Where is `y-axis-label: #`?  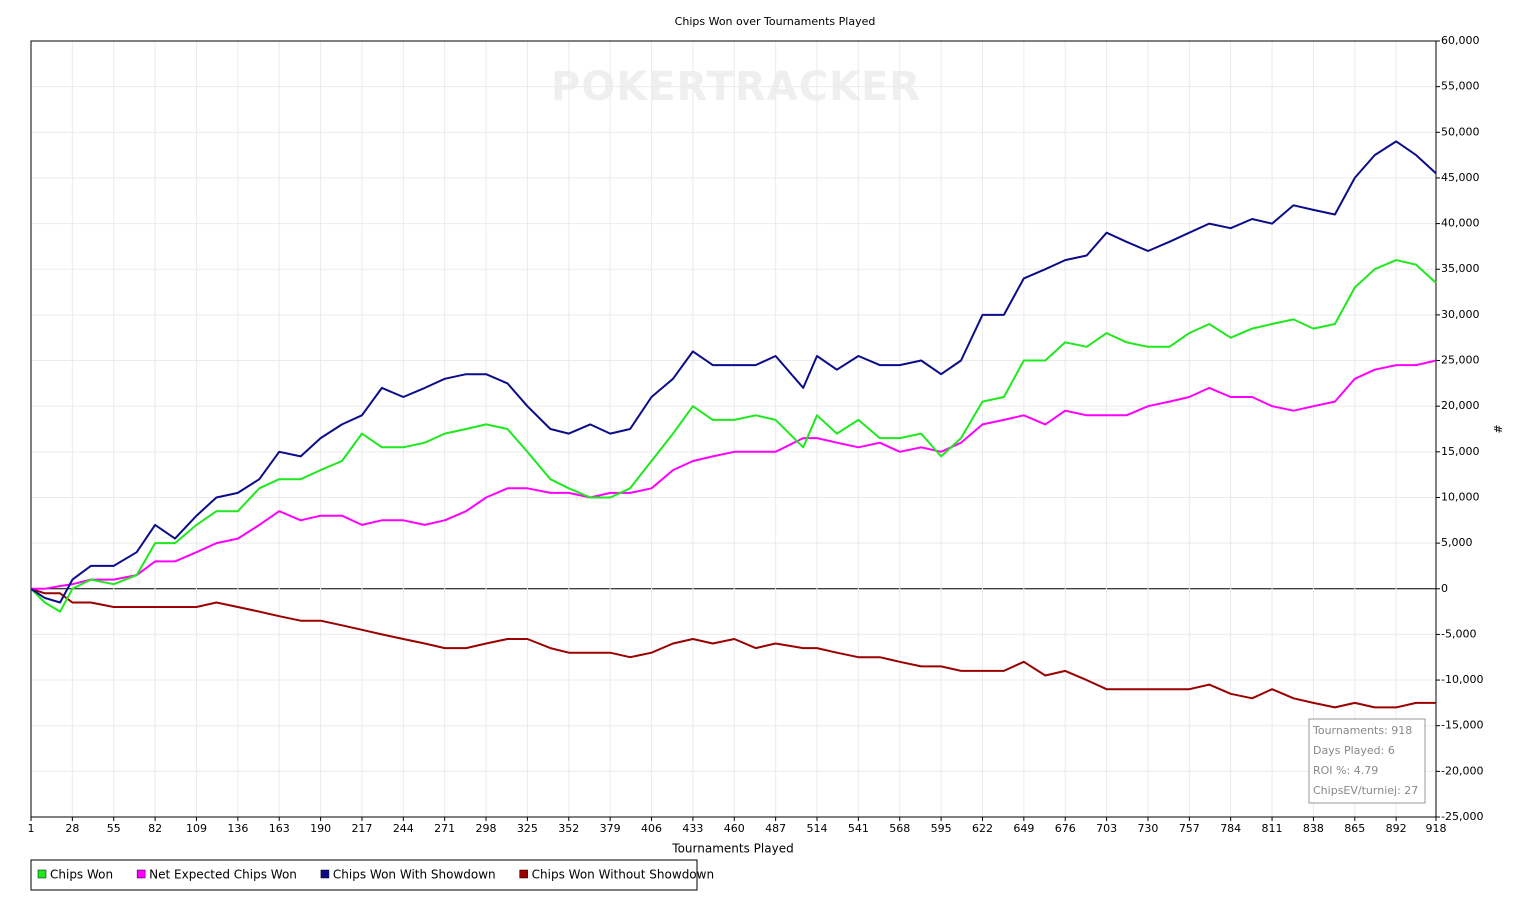
y-axis-label: # is located at coordinates (1497, 428).